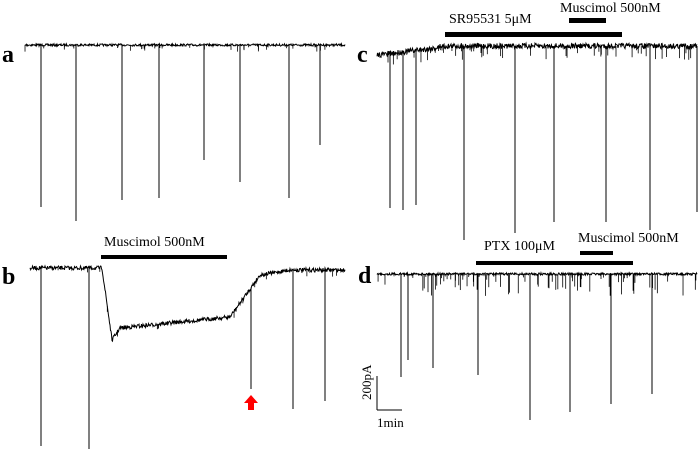 Image resolution: width=700 pixels, height=449 pixels. Describe the element at coordinates (610, 8) in the screenshot. I see `panel-c-drug2-label: Muscimol 500nM` at that location.